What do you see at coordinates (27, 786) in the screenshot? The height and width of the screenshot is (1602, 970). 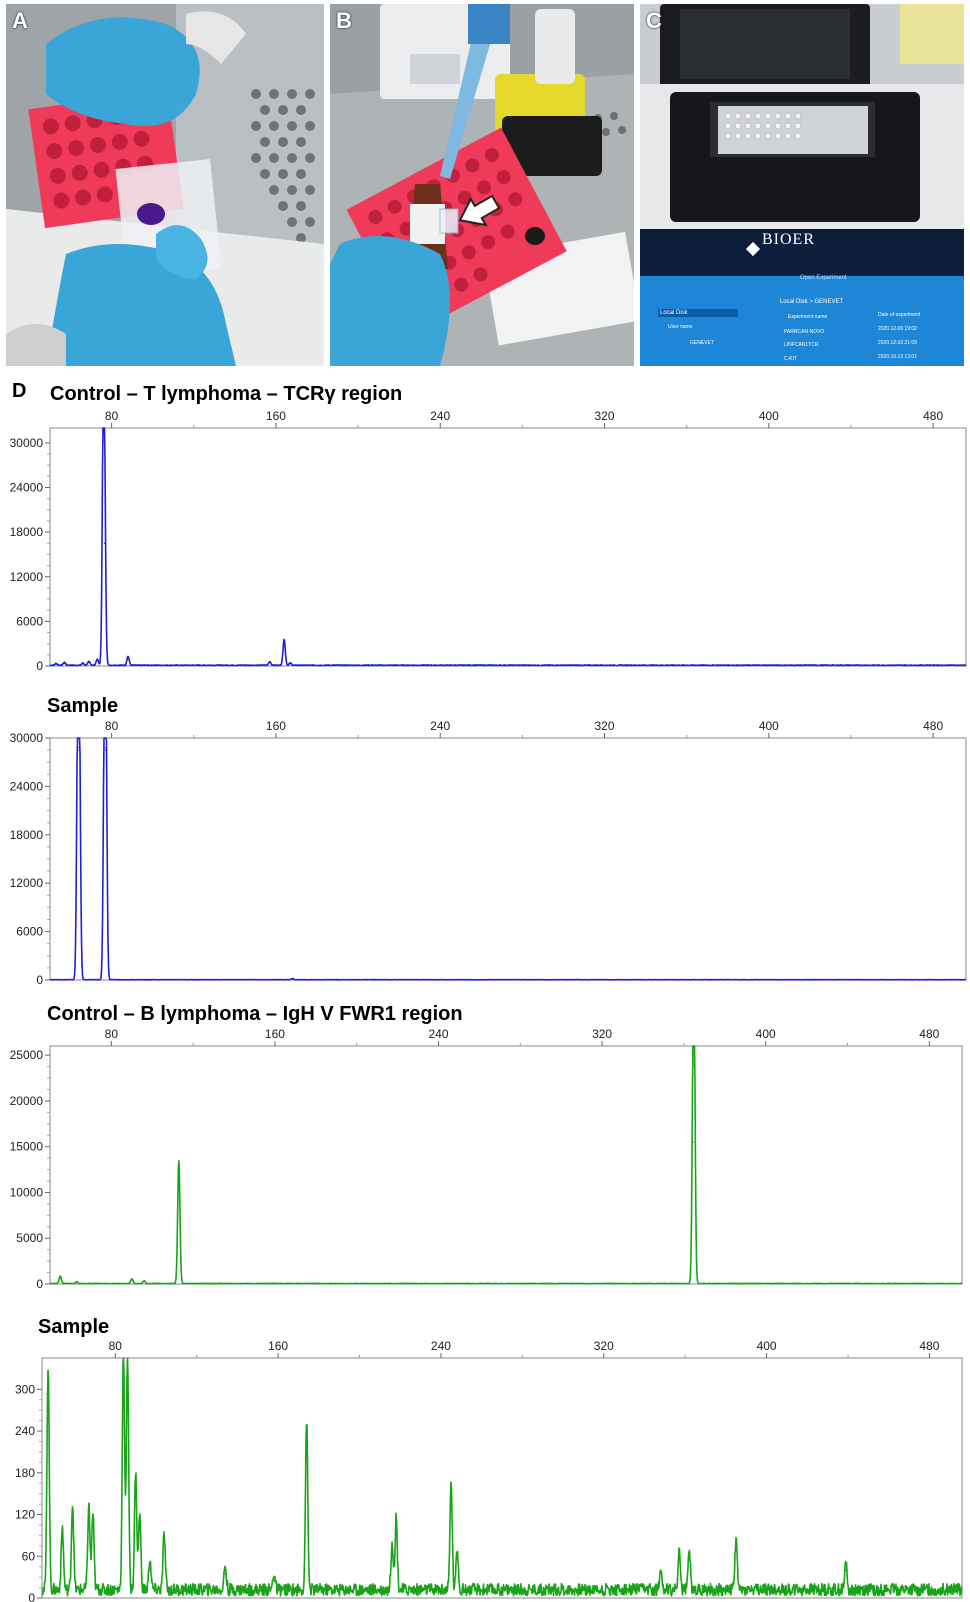 I see `y-tick-label-1-4: 24000` at bounding box center [27, 786].